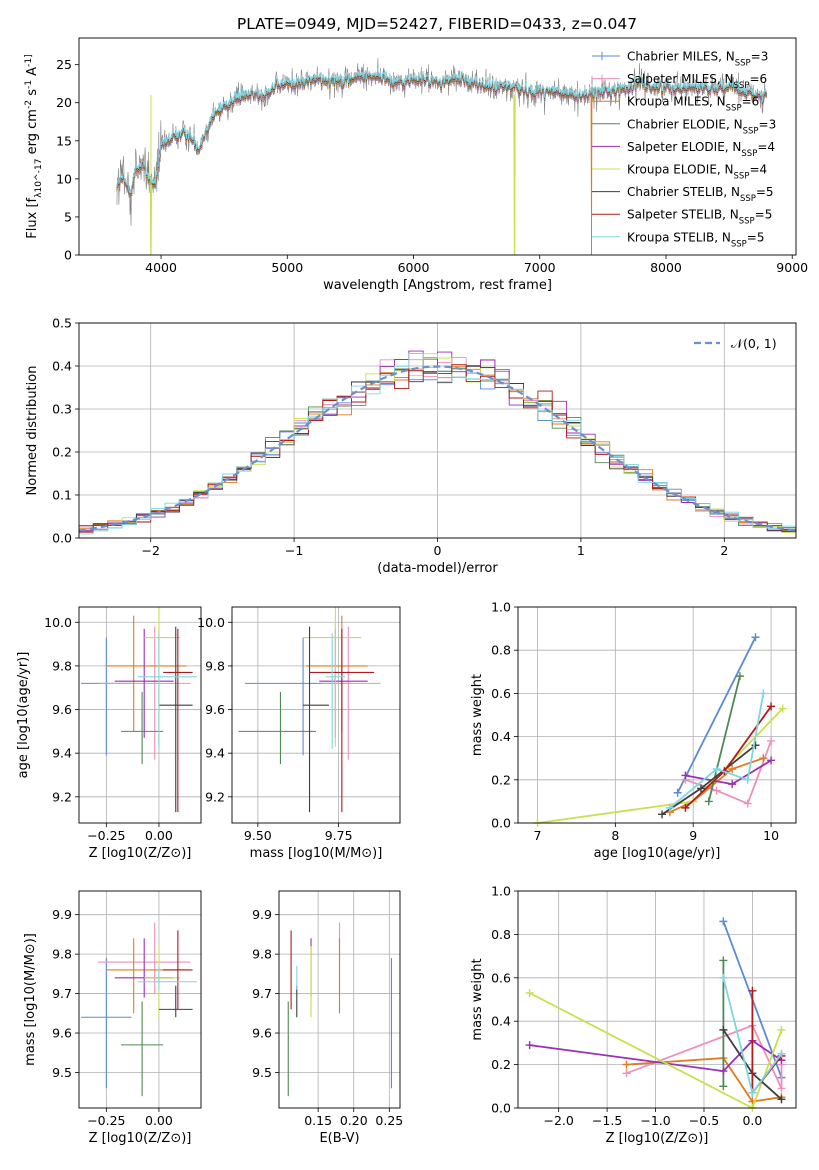 This screenshot has height=1170, width=819. Describe the element at coordinates (696, 239) in the screenshot. I see `legend-label-kroupa-stelib: Kroupa STELIB, NSSP=5` at that location.